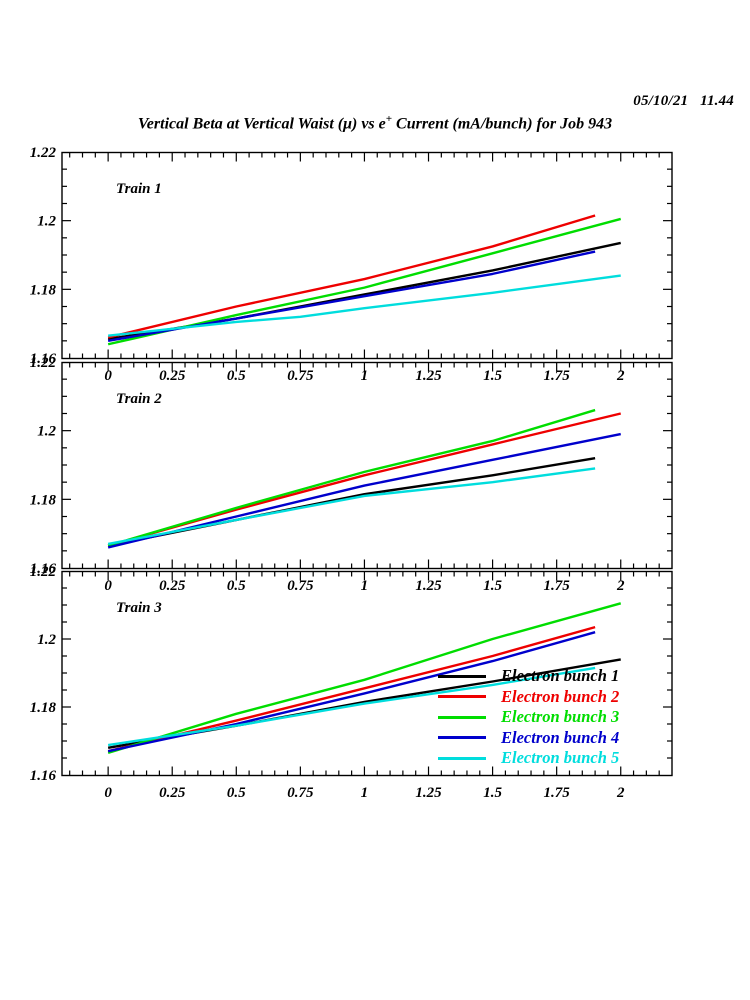 The height and width of the screenshot is (1000, 750). Describe the element at coordinates (462, 758) in the screenshot. I see `legend-line-sample-cyan` at that location.